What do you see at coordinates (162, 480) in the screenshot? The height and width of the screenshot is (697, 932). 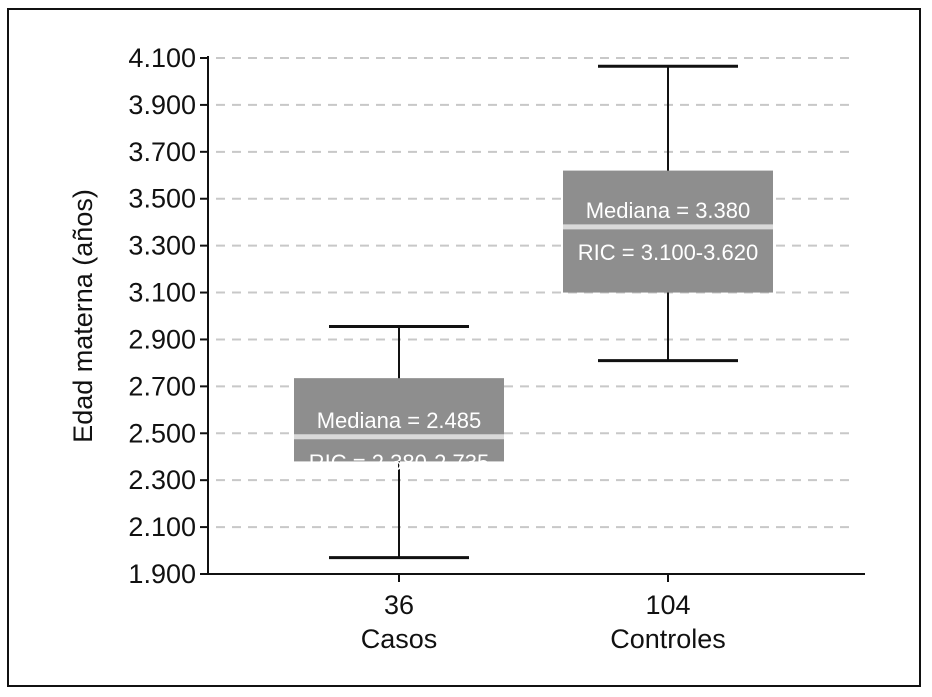 I see `y-tick-label: 2.300` at bounding box center [162, 480].